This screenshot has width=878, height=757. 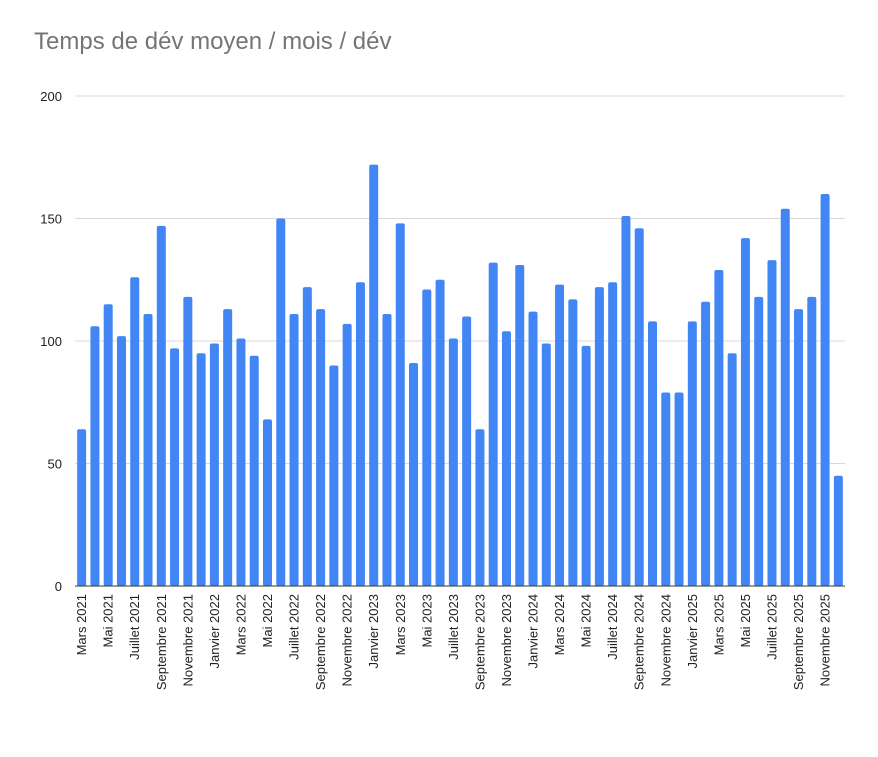 I want to click on x-tick-label: Novembre 2025, so click(x=825, y=640).